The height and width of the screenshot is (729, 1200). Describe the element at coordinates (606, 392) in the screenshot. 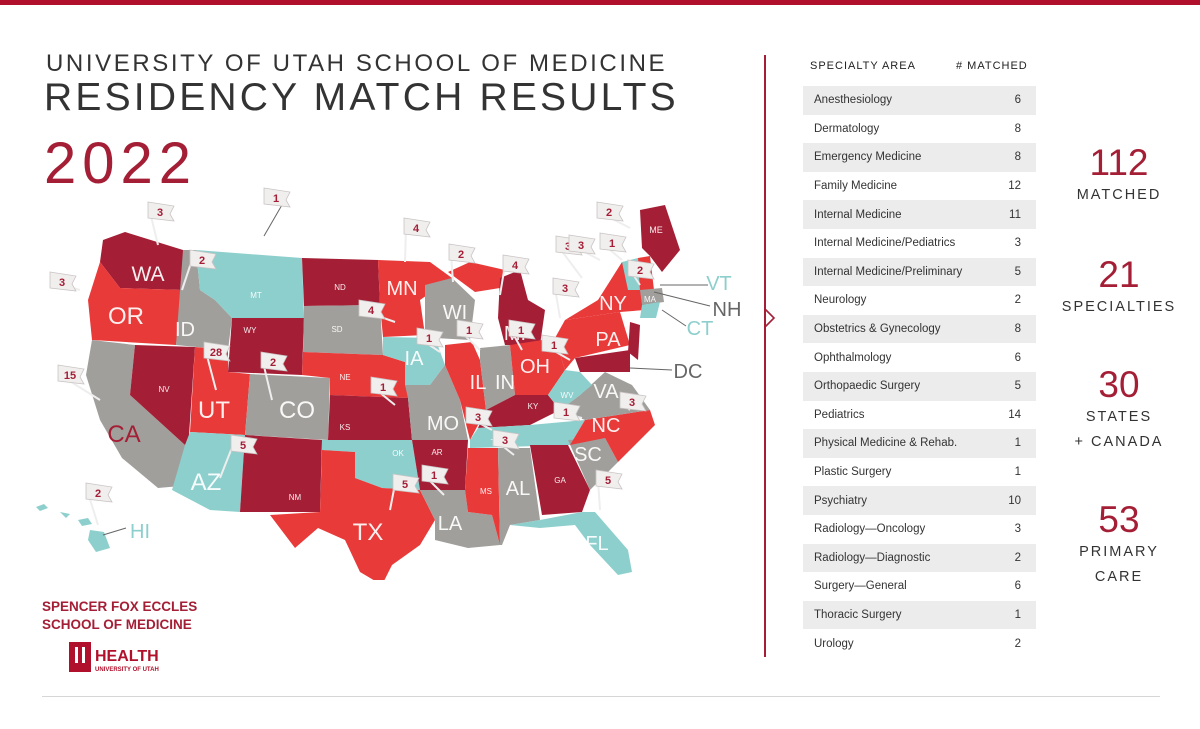

I see `state-label-va: VA` at that location.